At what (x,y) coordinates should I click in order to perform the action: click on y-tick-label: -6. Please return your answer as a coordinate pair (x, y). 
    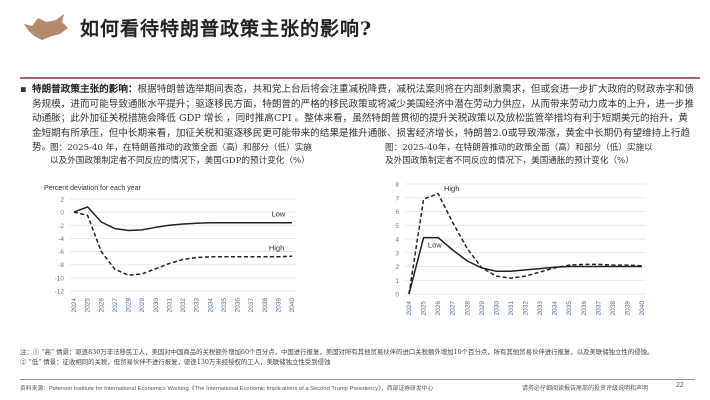
    Looking at the image, I should click on (61, 252).